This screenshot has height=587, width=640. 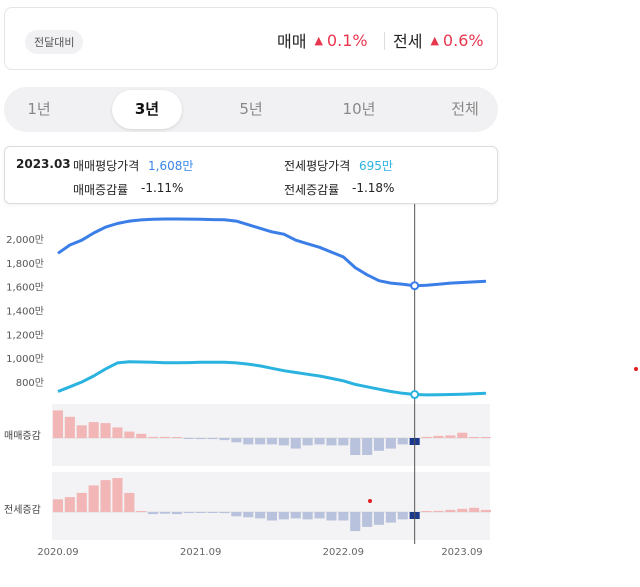 What do you see at coordinates (463, 40) in the screenshot?
I see `jeonse-change-value: 0.6%` at bounding box center [463, 40].